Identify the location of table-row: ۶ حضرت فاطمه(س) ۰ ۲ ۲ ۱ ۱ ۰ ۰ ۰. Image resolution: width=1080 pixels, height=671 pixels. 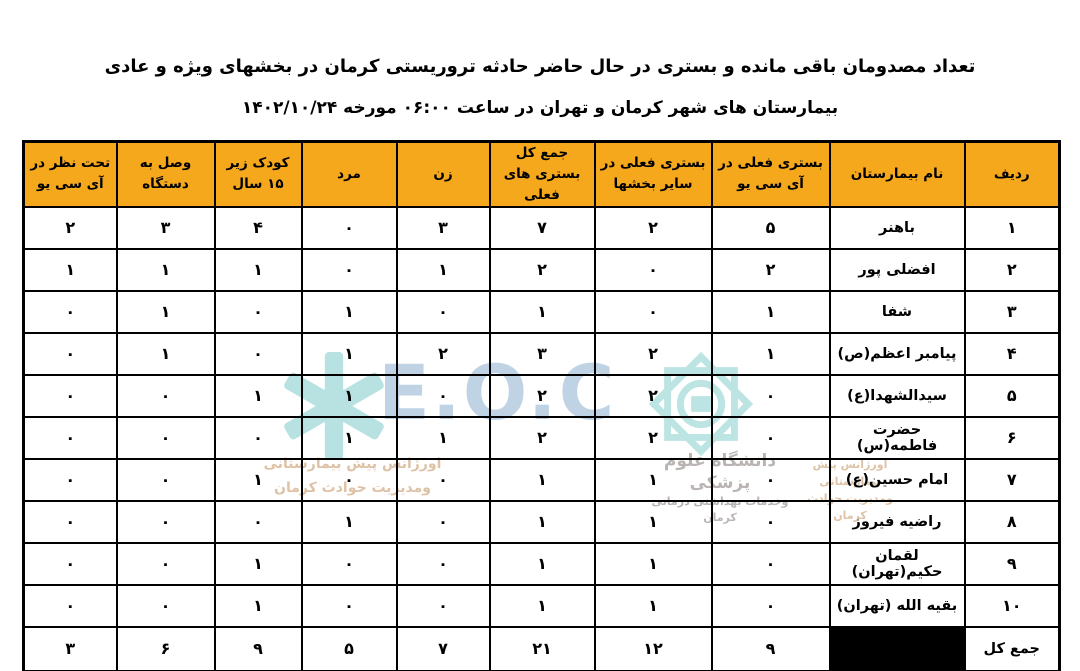
(541, 437).